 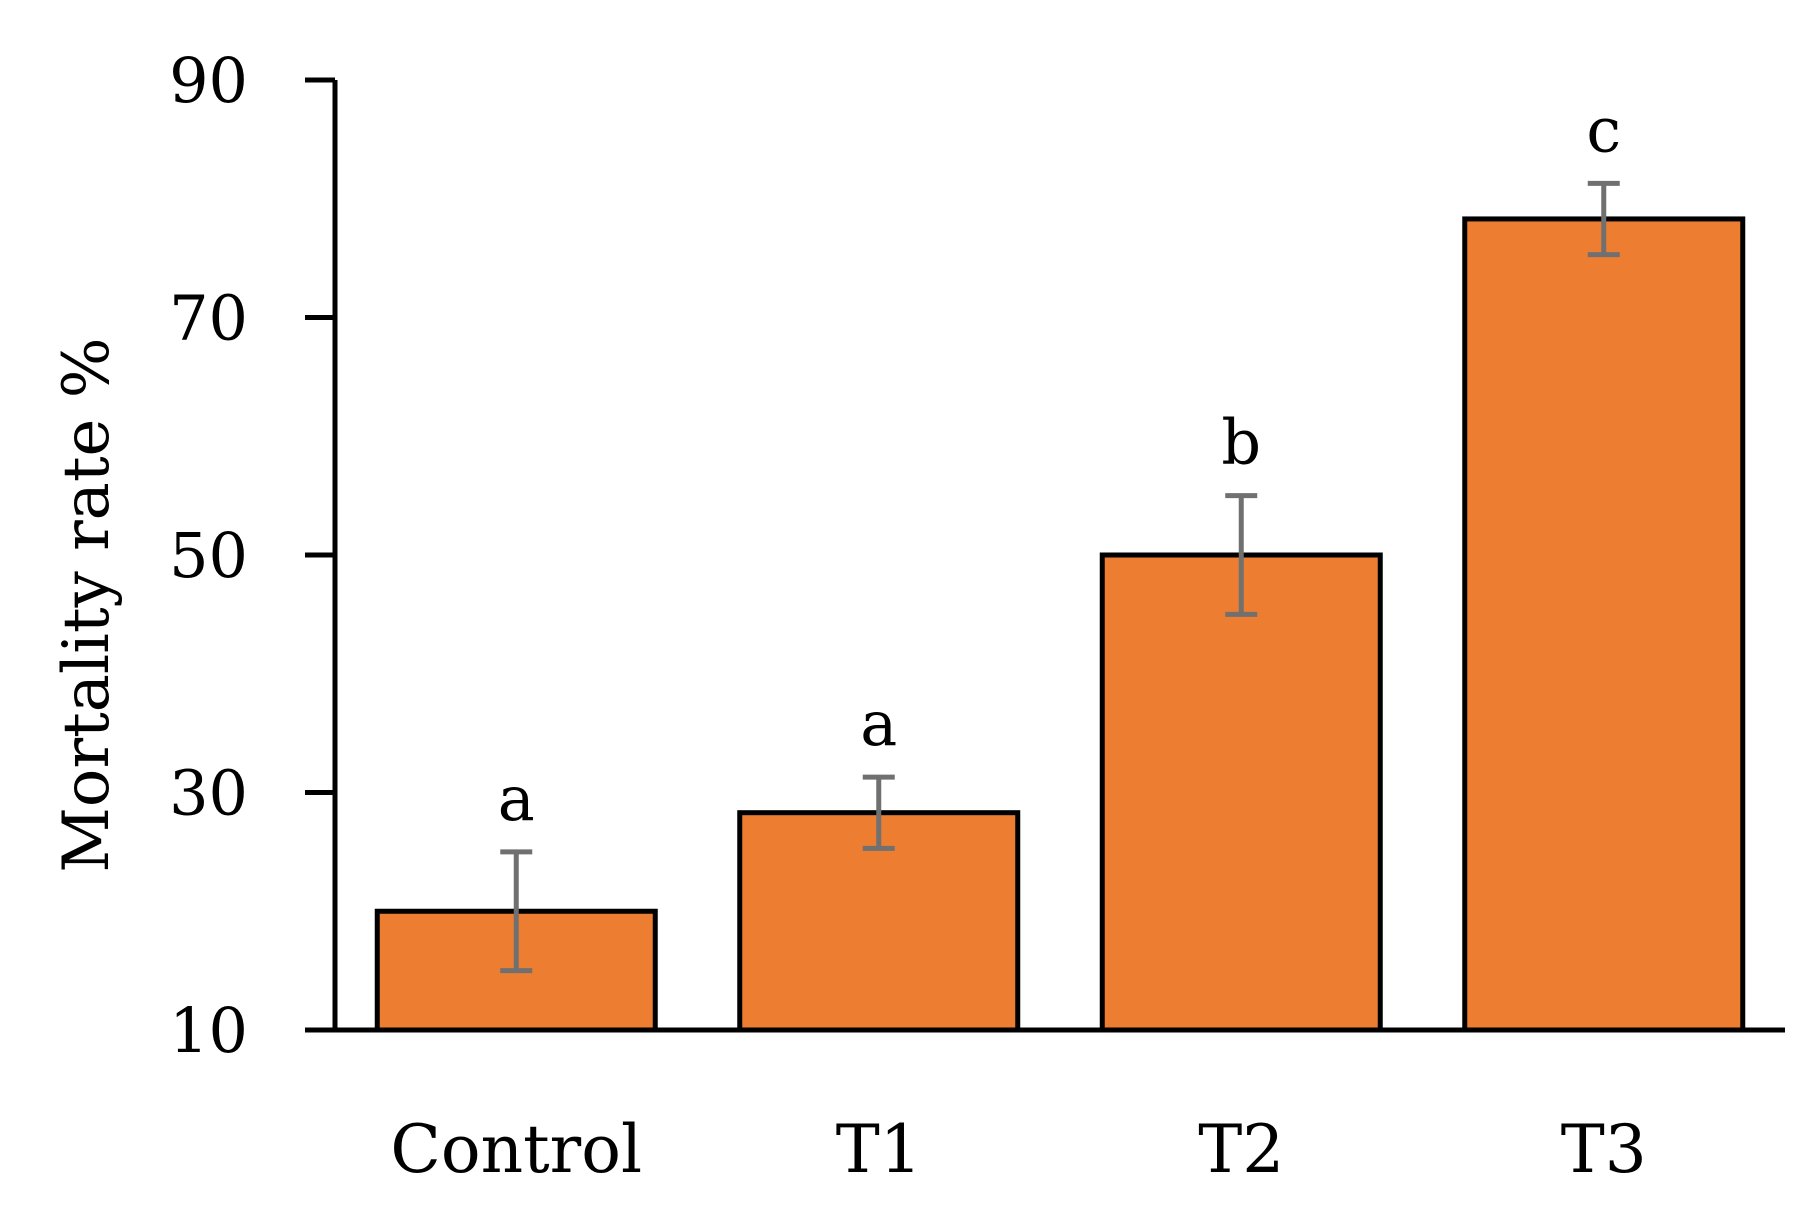 I want to click on y-axis-title: Mortality rate %, so click(x=87, y=604).